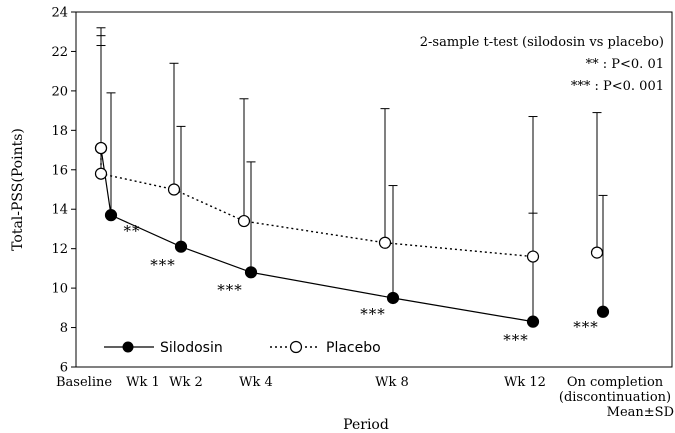  Describe the element at coordinates (64, 368) in the screenshot. I see `y-tick-label: 6` at that location.